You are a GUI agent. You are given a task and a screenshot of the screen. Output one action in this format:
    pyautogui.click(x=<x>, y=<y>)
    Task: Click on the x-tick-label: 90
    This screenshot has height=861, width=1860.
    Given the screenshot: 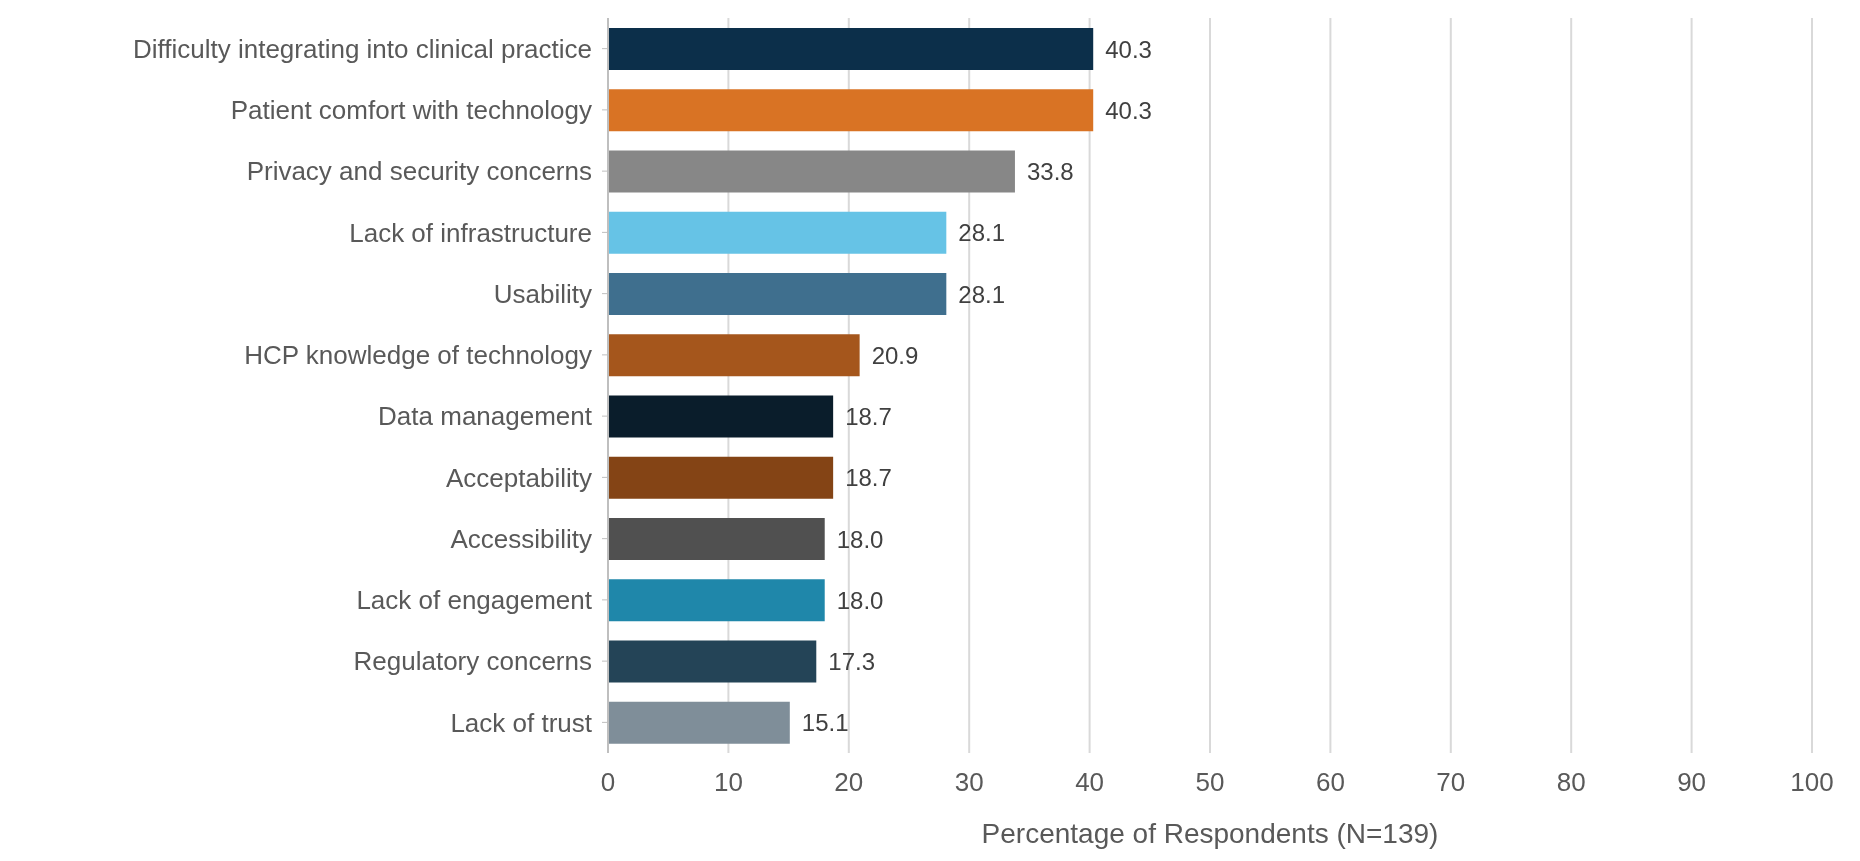 What is the action you would take?
    pyautogui.click(x=1692, y=782)
    